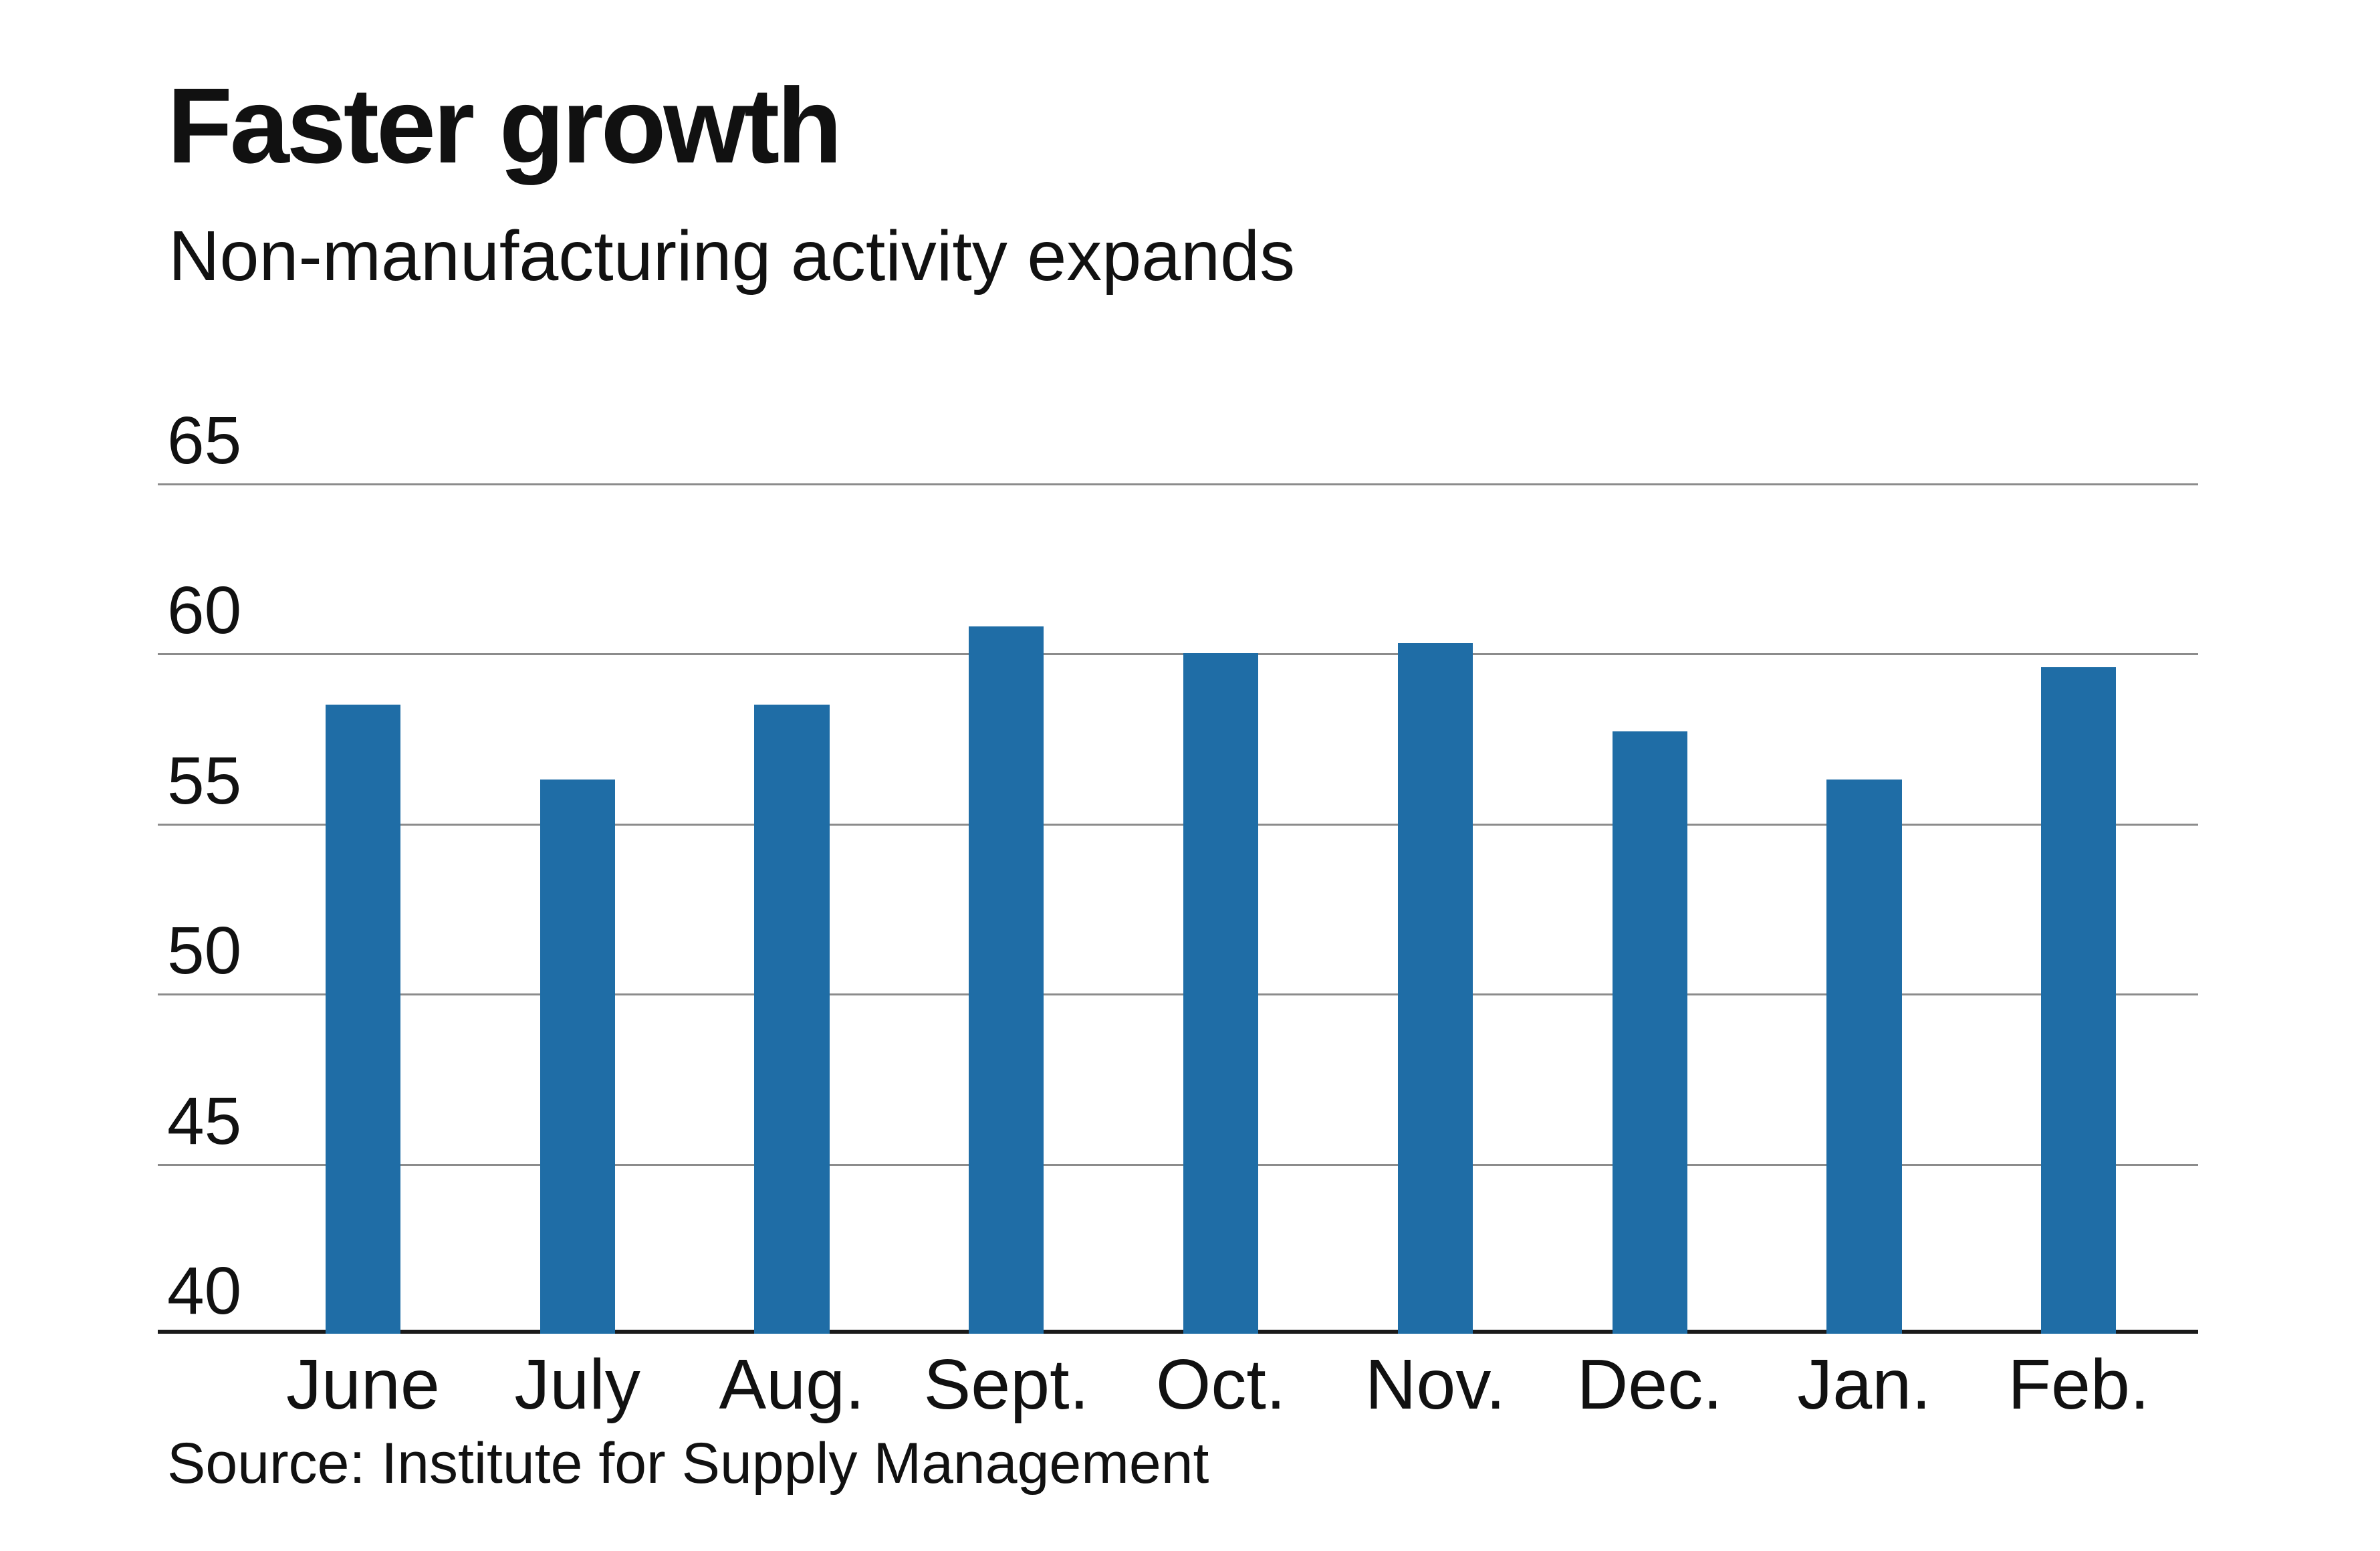 The width and height of the screenshot is (2380, 1551). I want to click on x-tick-label: July, so click(577, 1385).